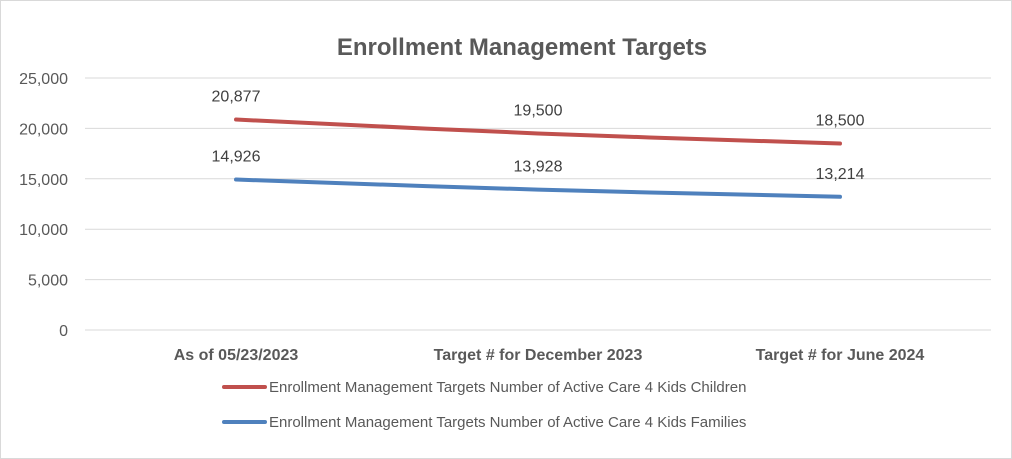 This screenshot has width=1012, height=459. Describe the element at coordinates (538, 110) in the screenshot. I see `data-label: 19,500` at that location.